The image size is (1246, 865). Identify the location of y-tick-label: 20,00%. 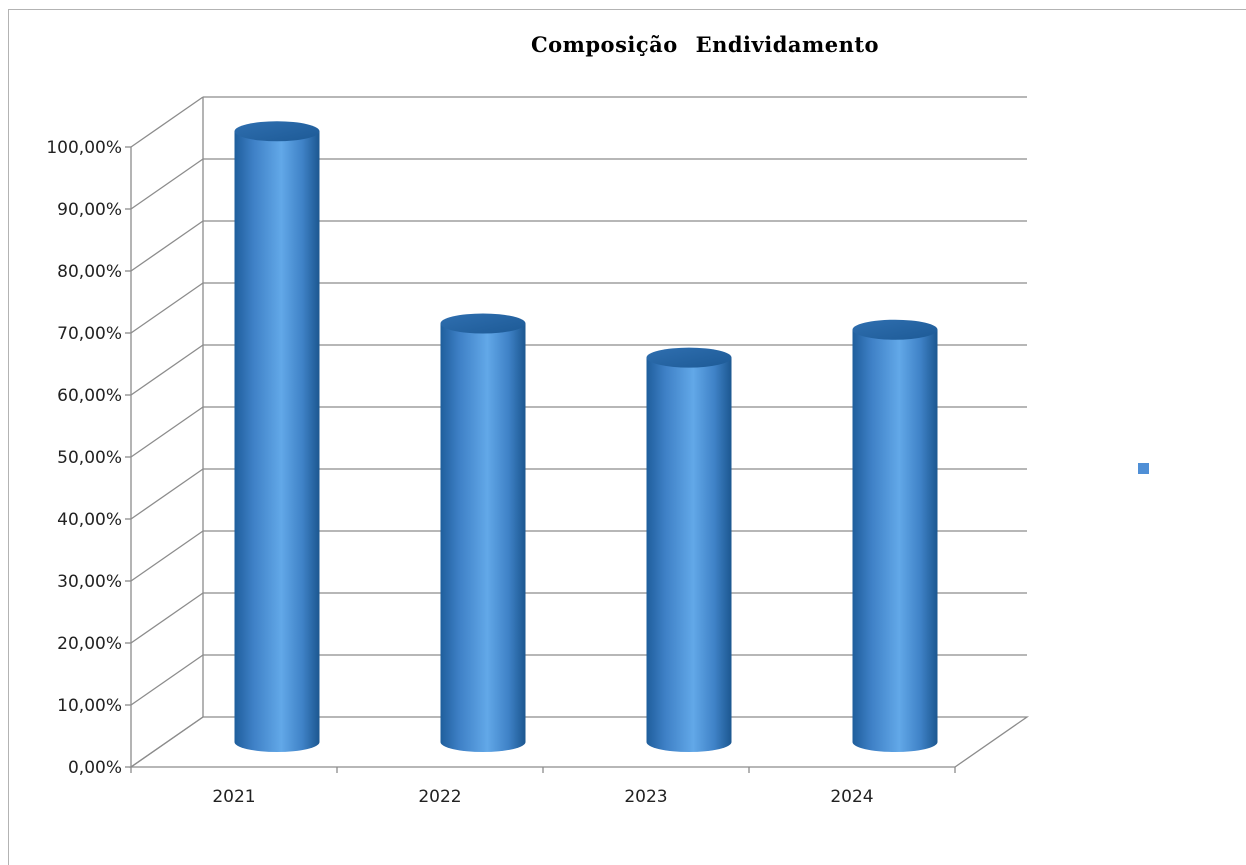
(89, 644).